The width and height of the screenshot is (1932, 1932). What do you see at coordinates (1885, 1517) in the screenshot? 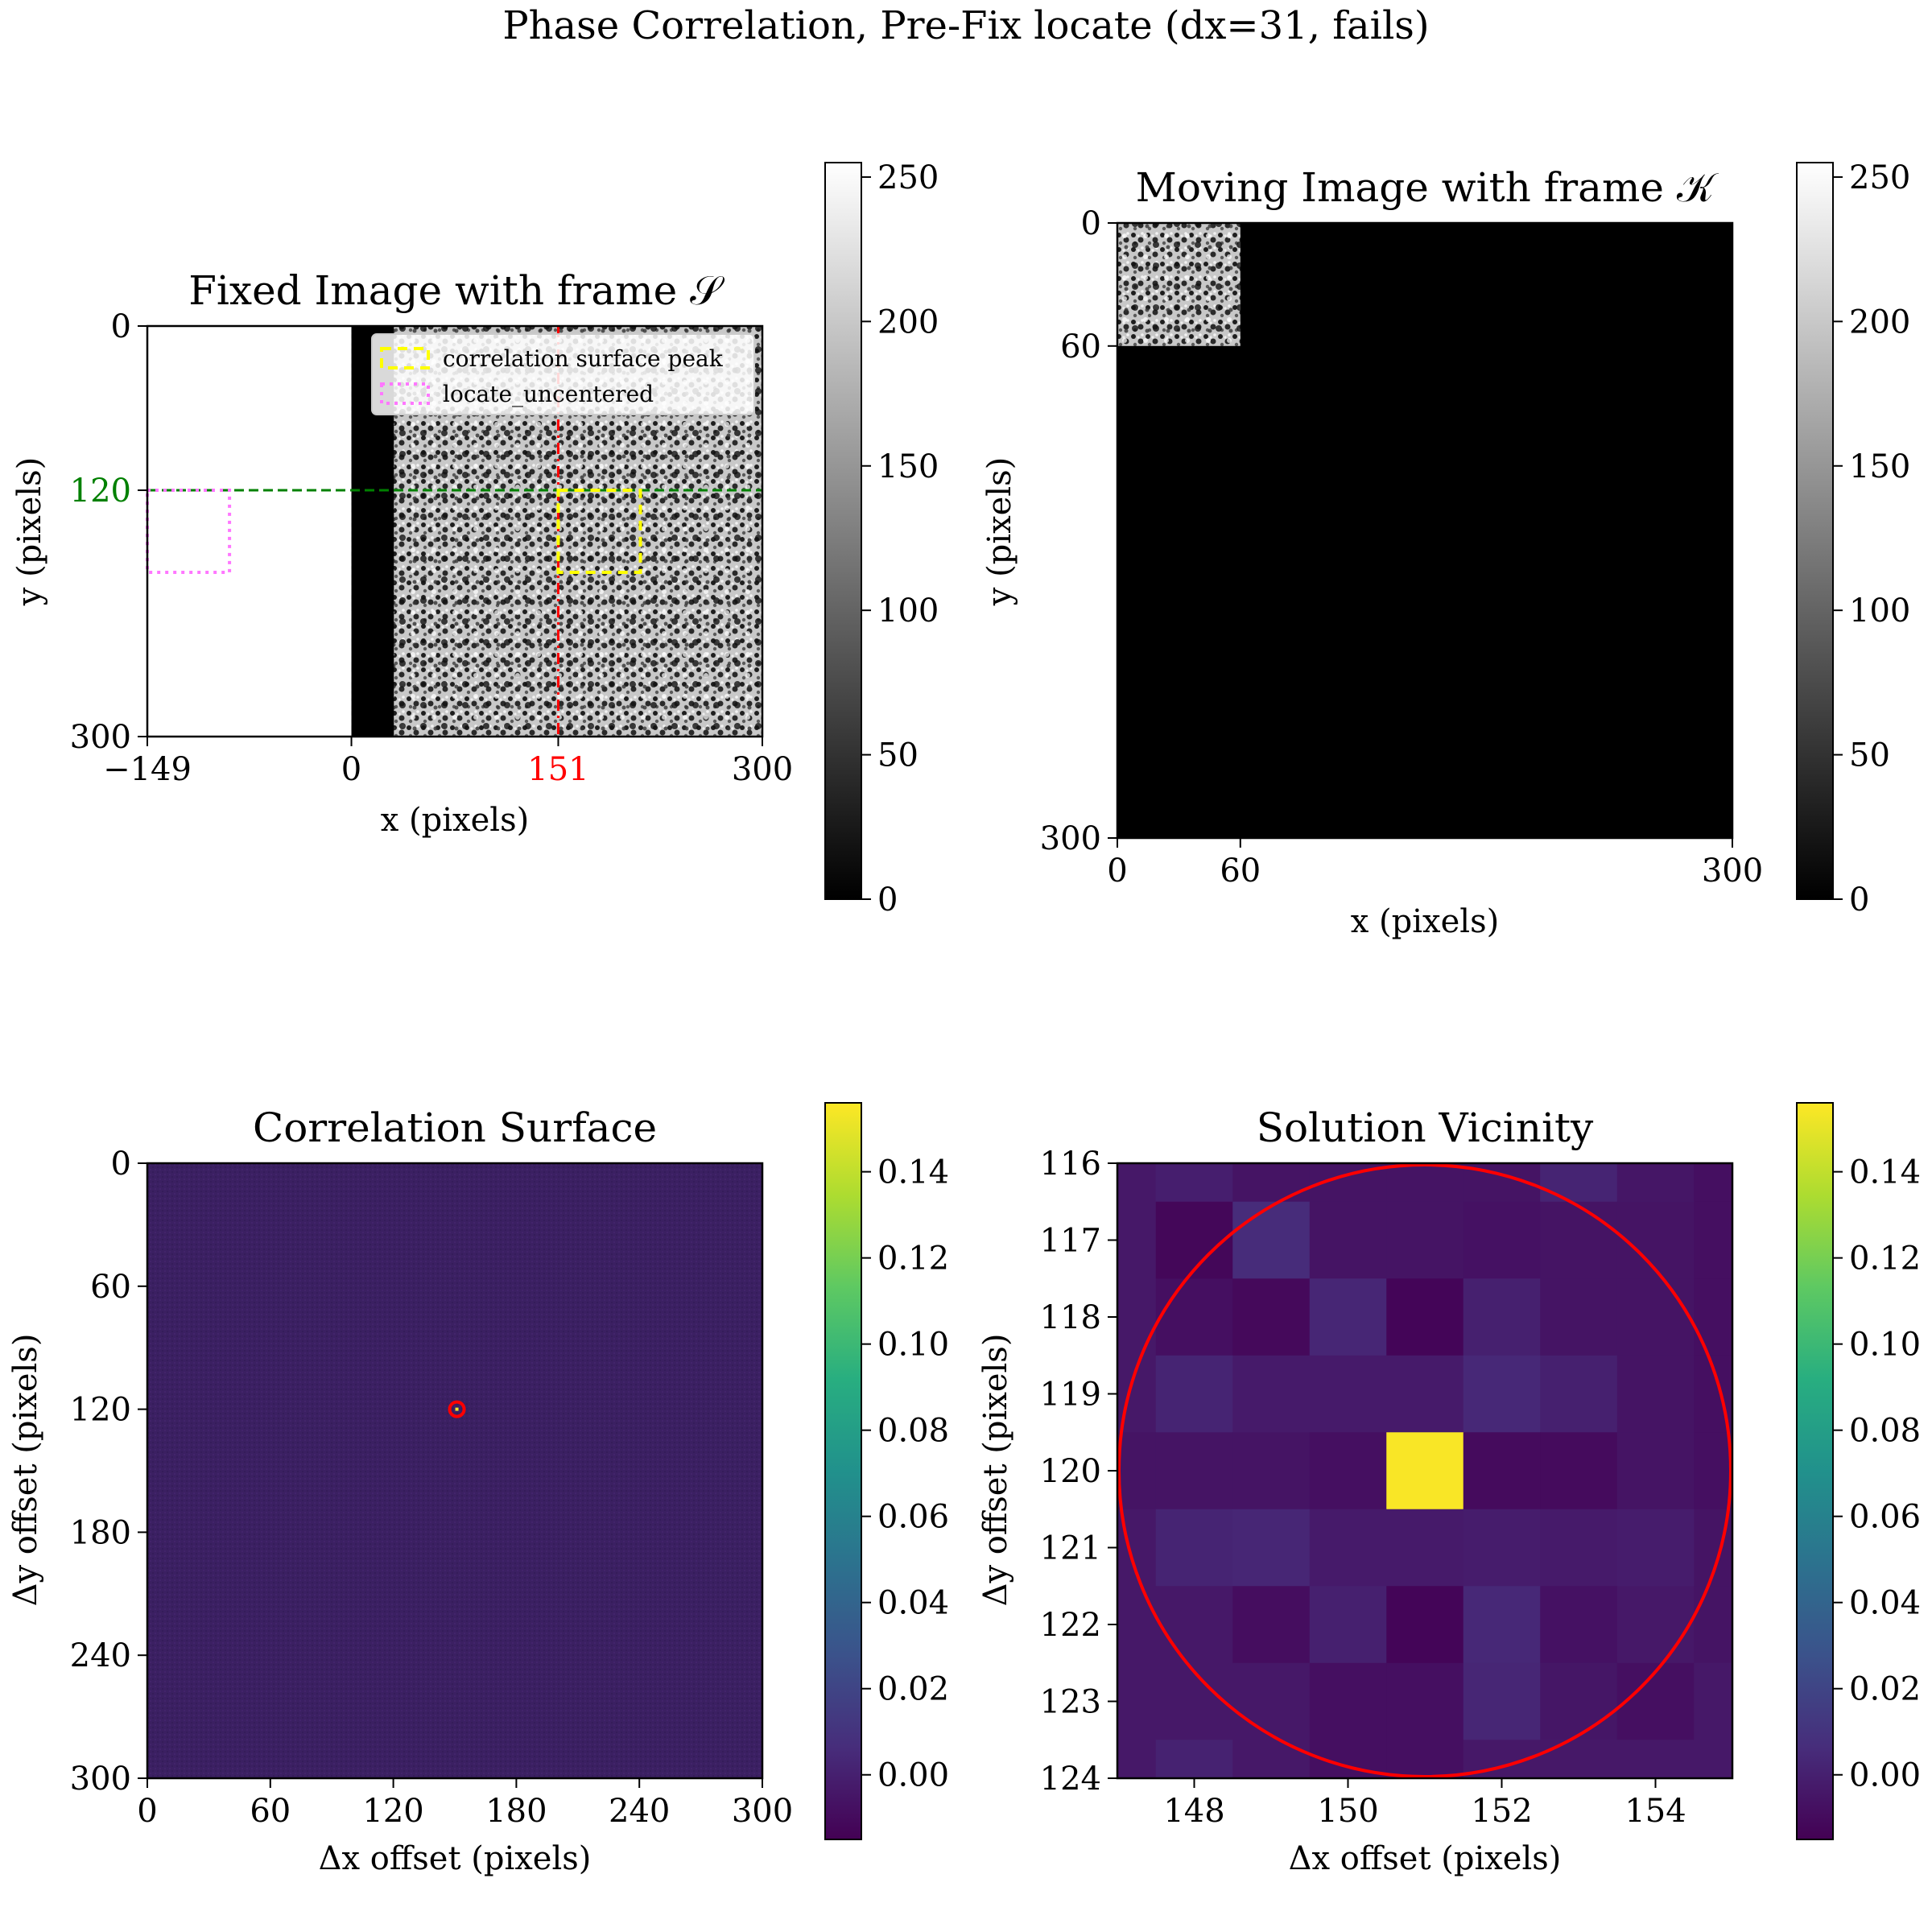
I see `vicinity-colorbar-tick-label: 0.06` at bounding box center [1885, 1517].